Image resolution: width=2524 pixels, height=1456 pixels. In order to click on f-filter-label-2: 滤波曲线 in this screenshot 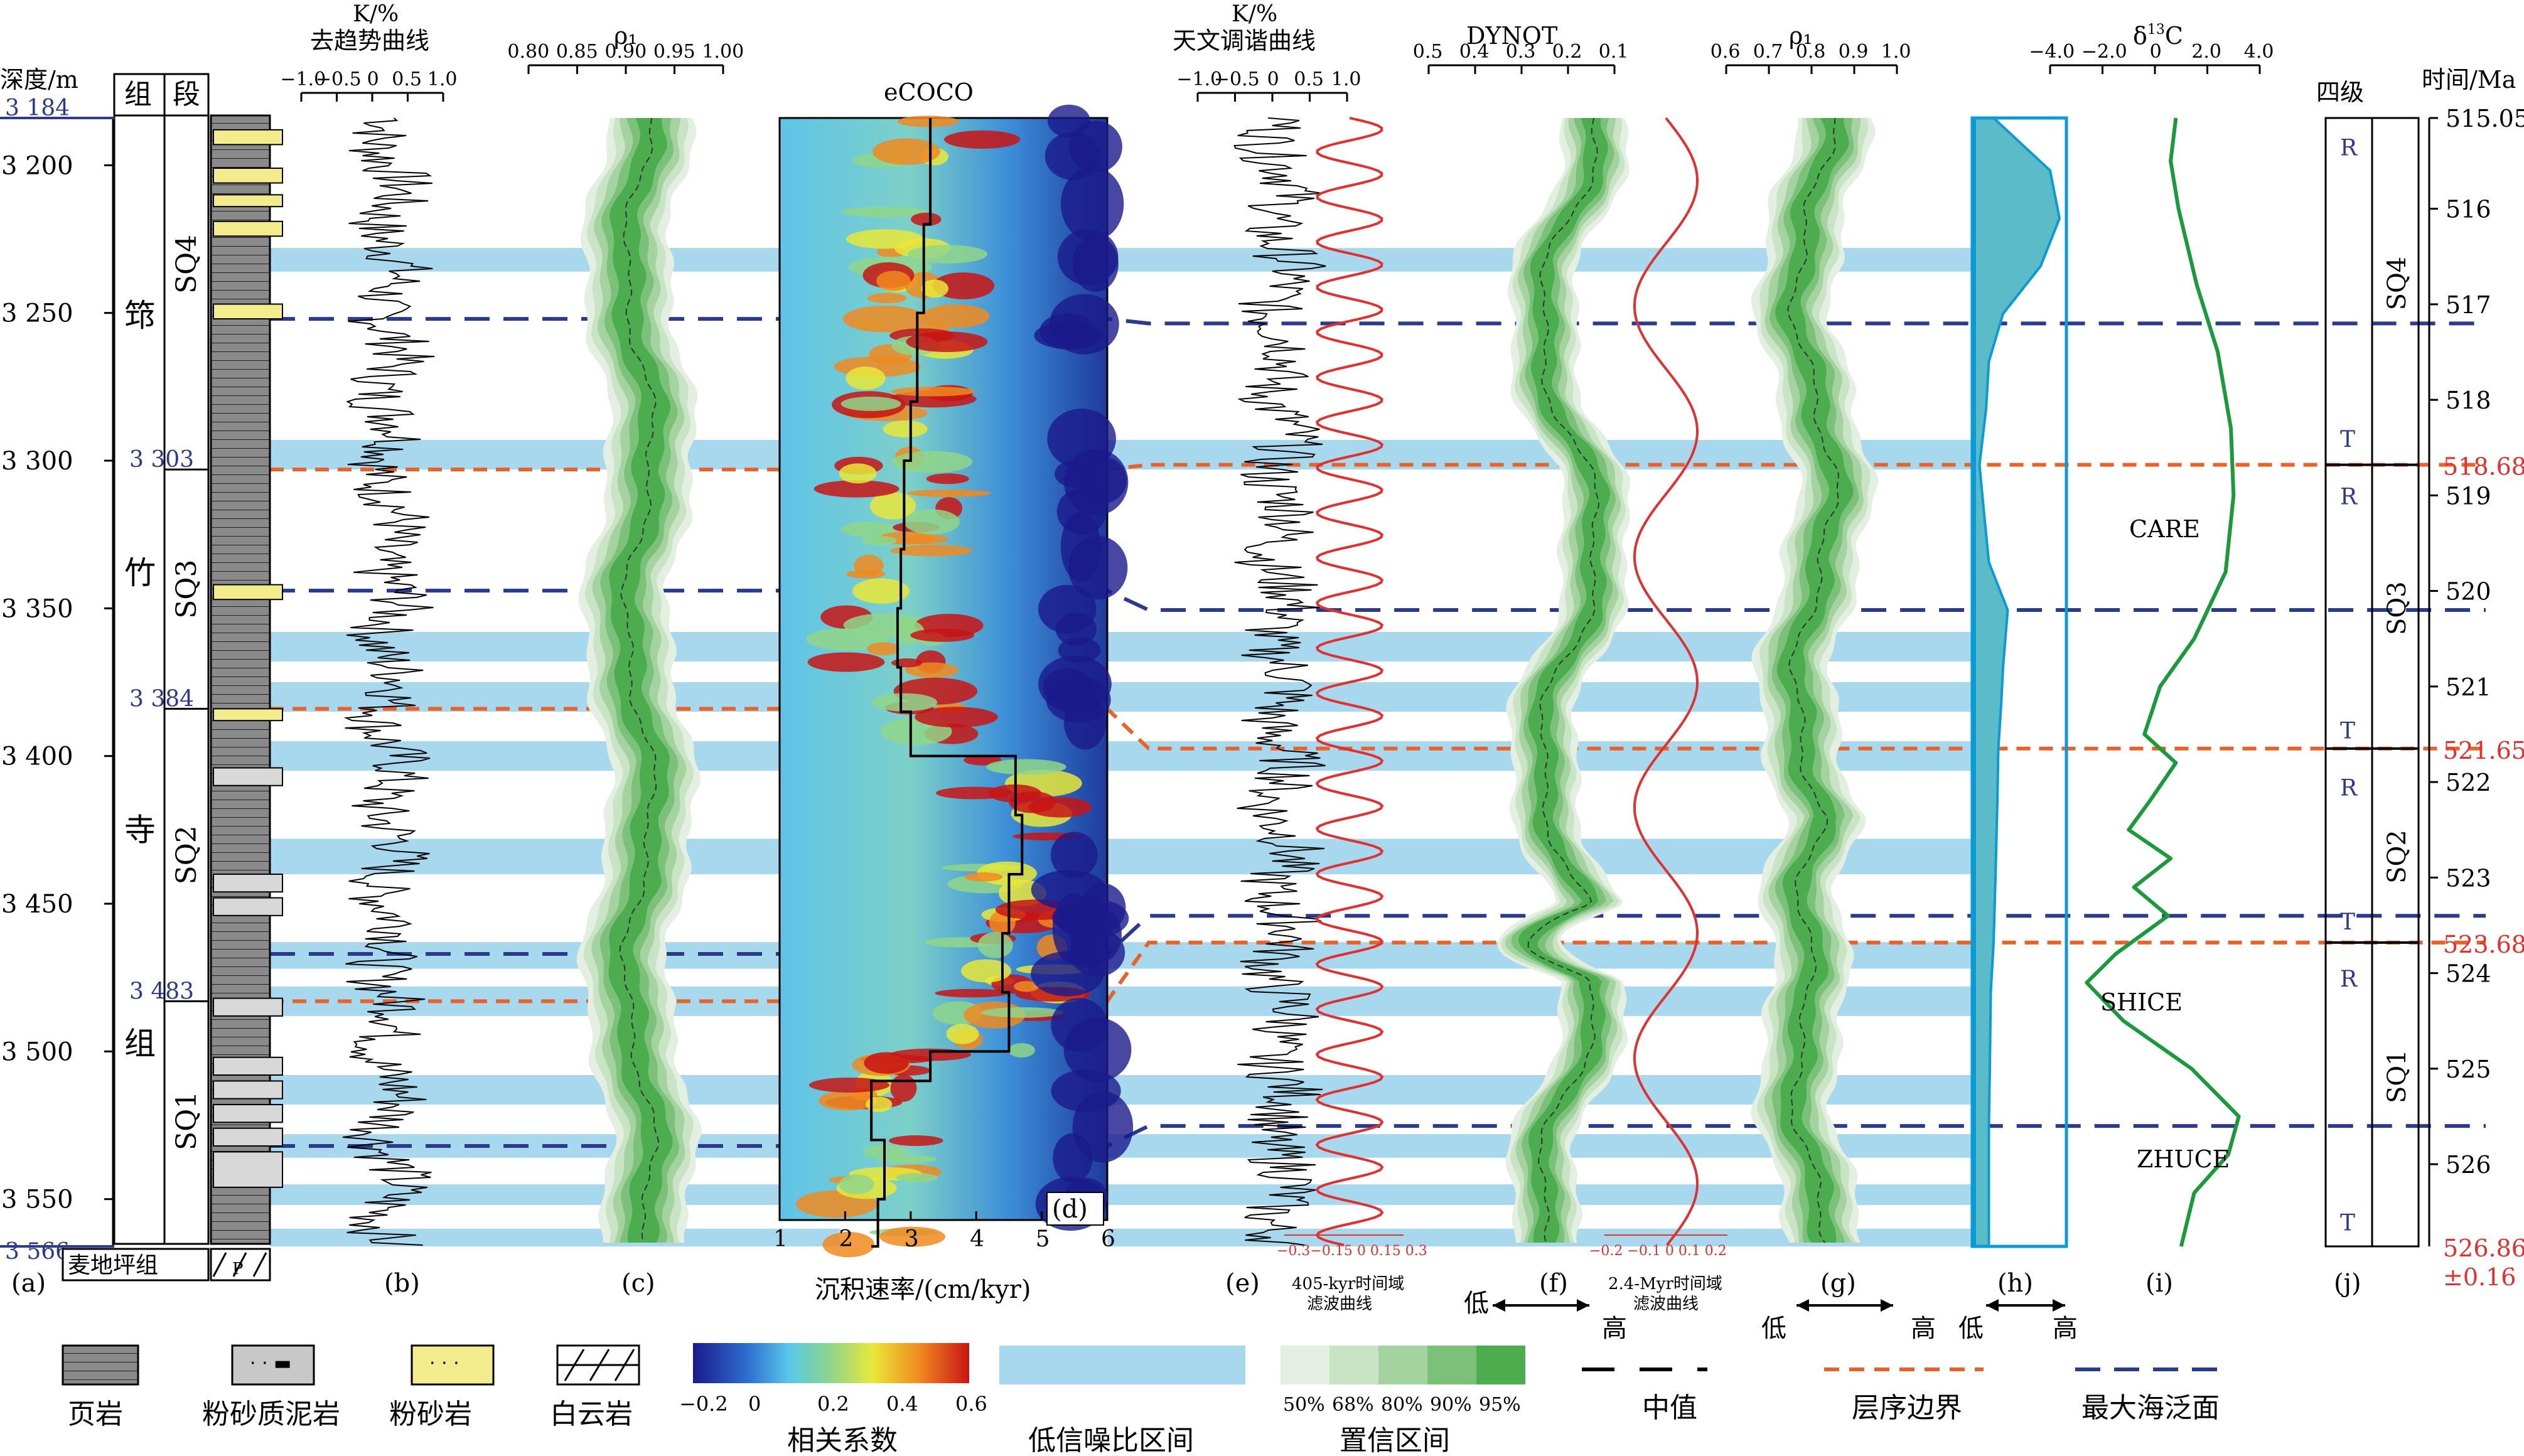, I will do `click(1666, 1304)`.